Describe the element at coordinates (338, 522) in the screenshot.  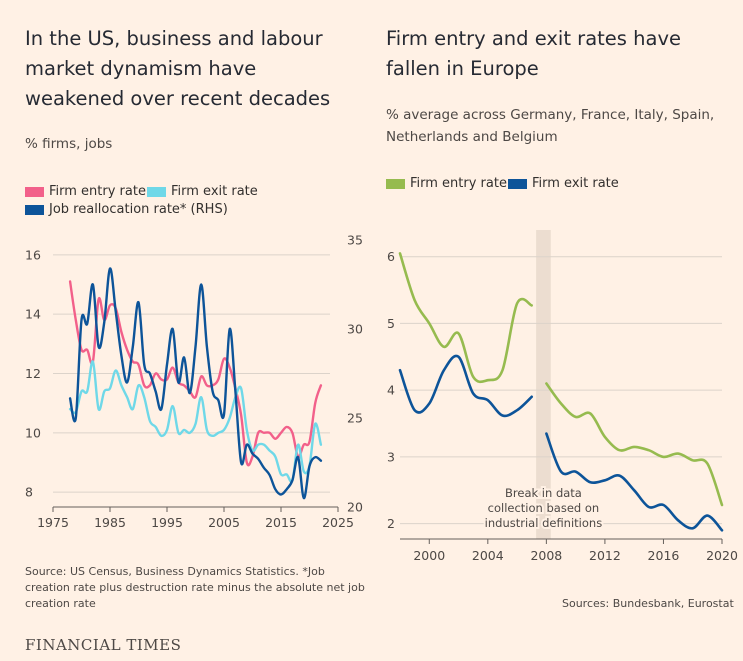
I see `left-x-tick-label: 2025` at that location.